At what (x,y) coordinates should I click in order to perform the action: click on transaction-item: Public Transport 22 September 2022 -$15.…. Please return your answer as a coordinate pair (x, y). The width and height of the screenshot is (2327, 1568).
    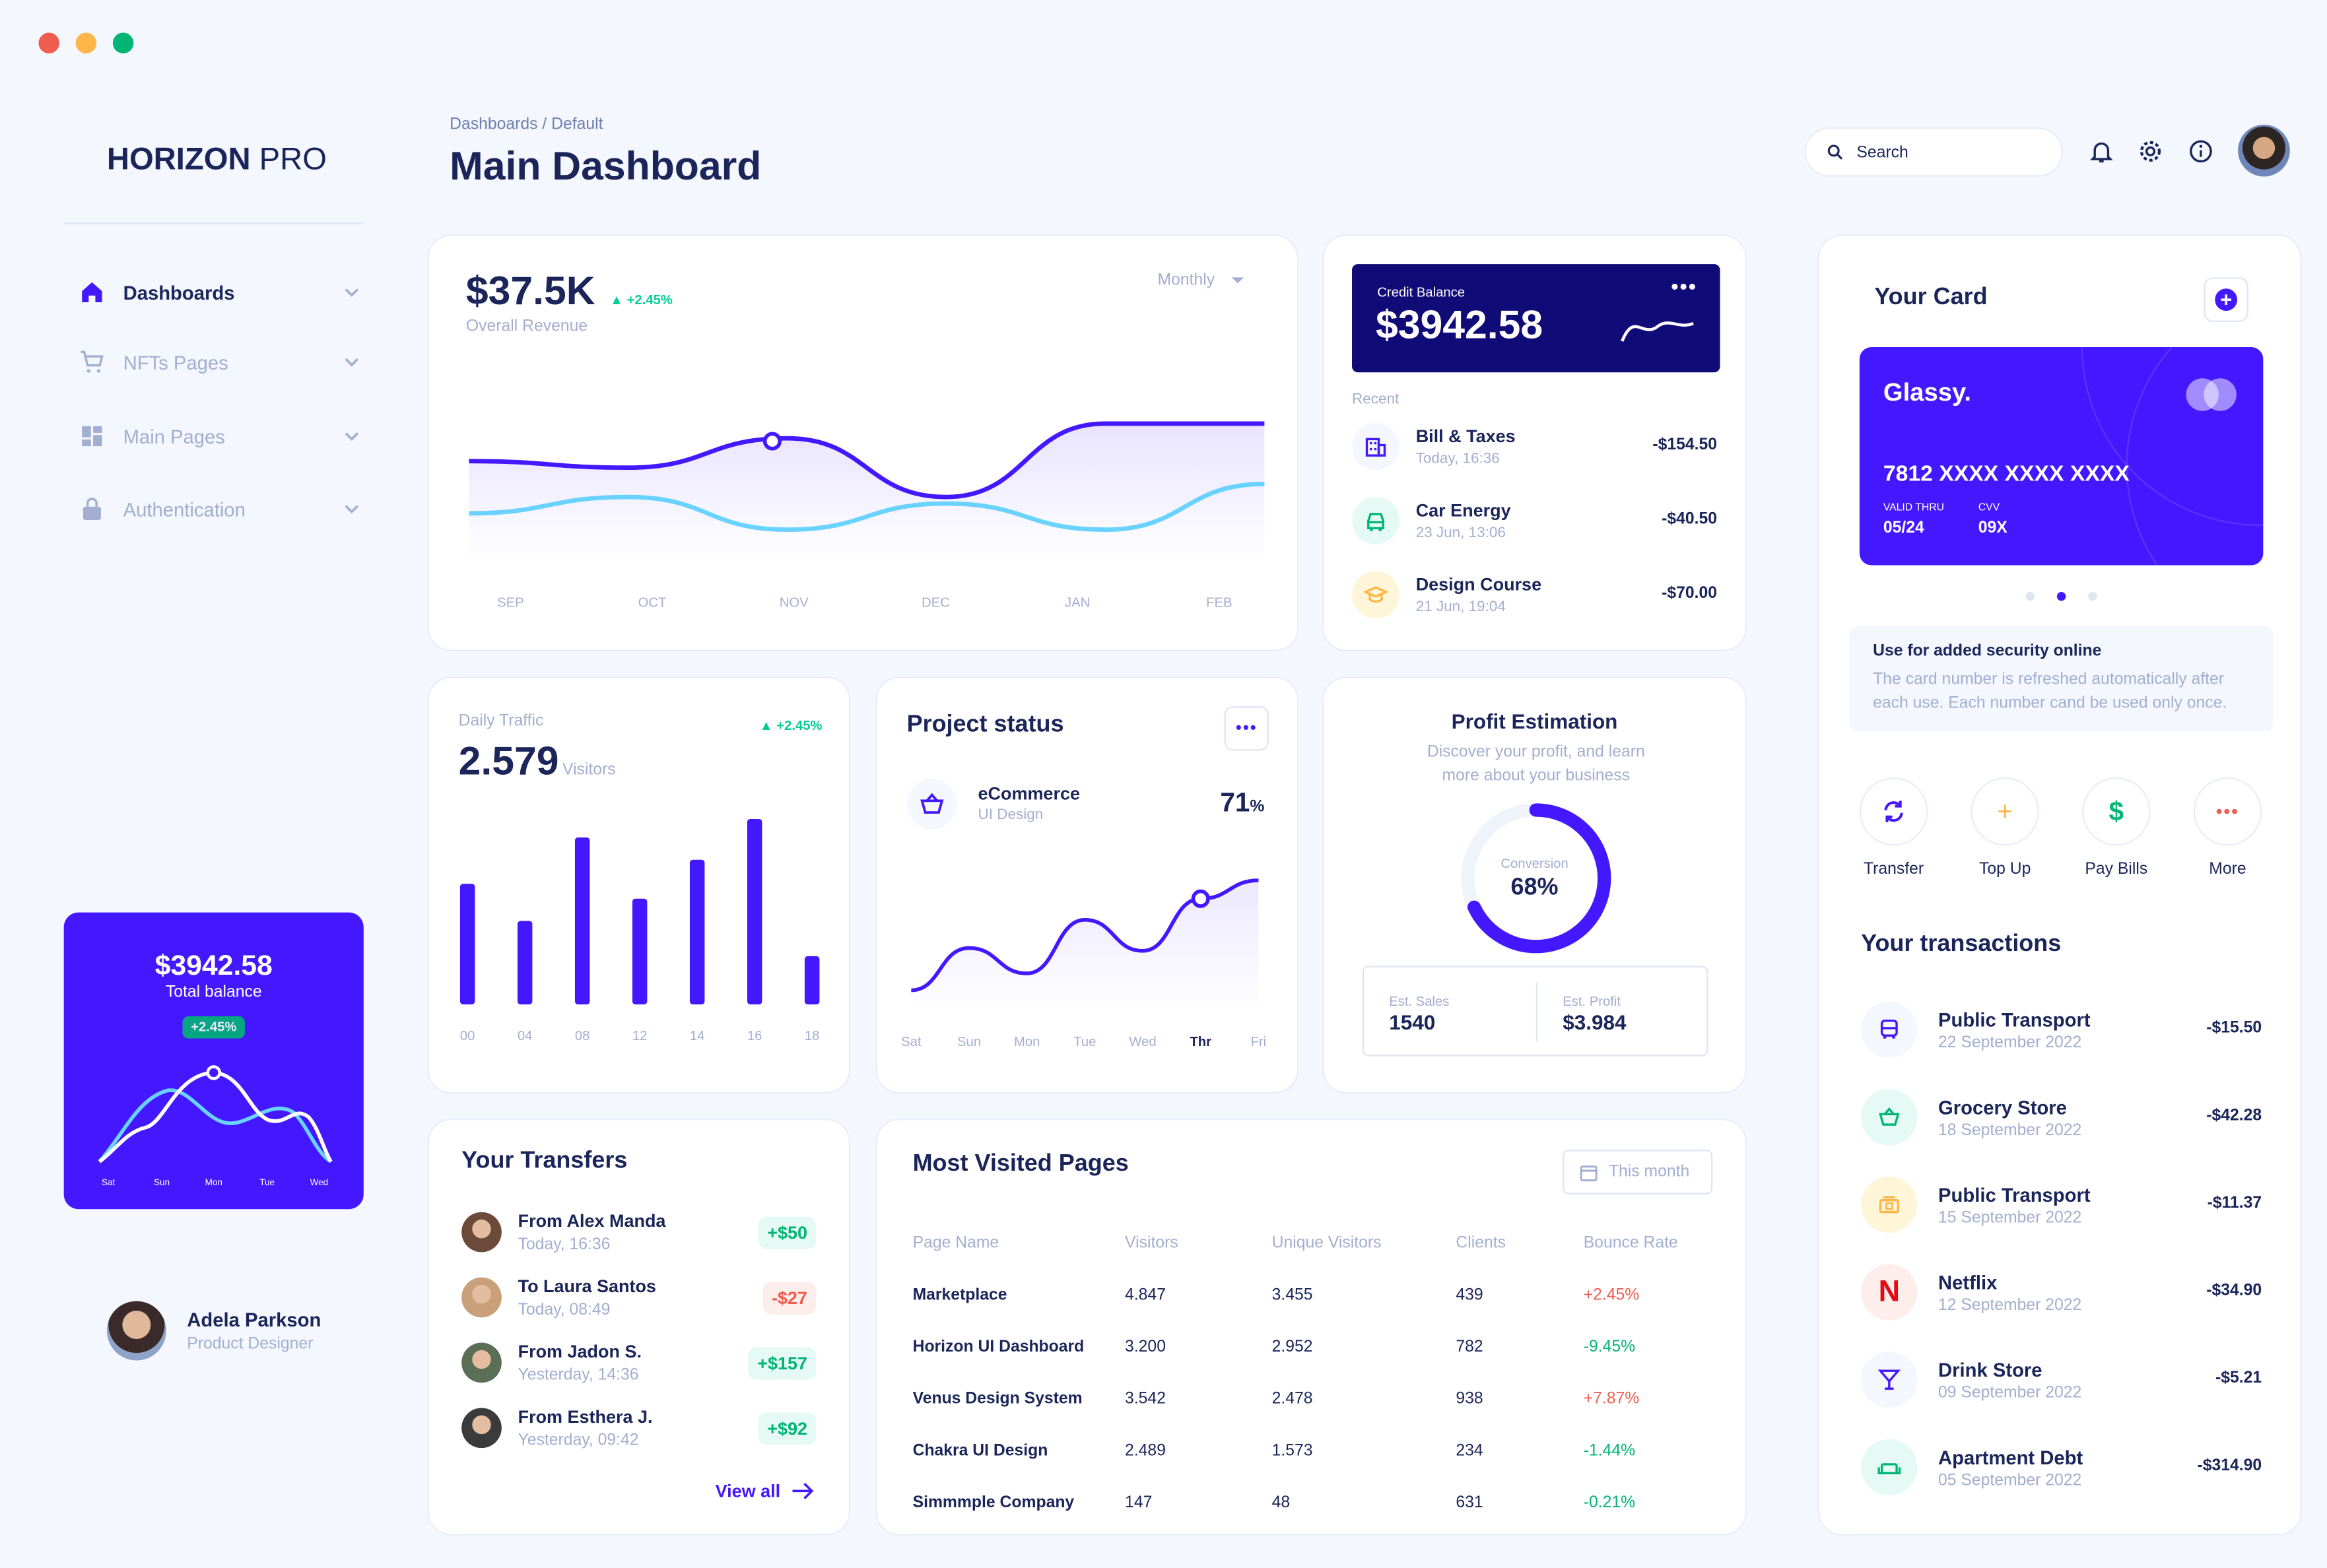
    Looking at the image, I should click on (2059, 1033).